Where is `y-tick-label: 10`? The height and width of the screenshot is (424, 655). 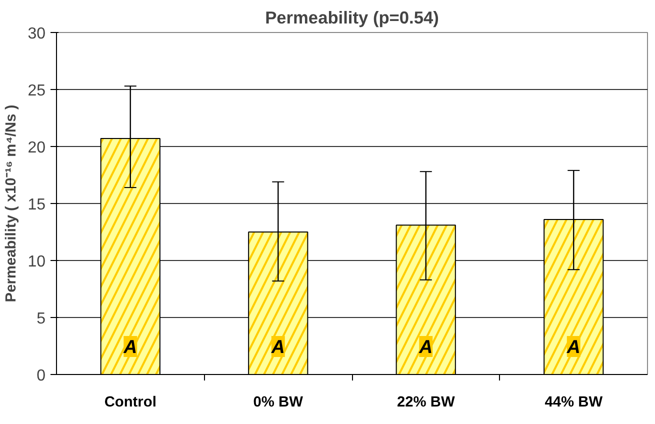
y-tick-label: 10 is located at coordinates (37, 262).